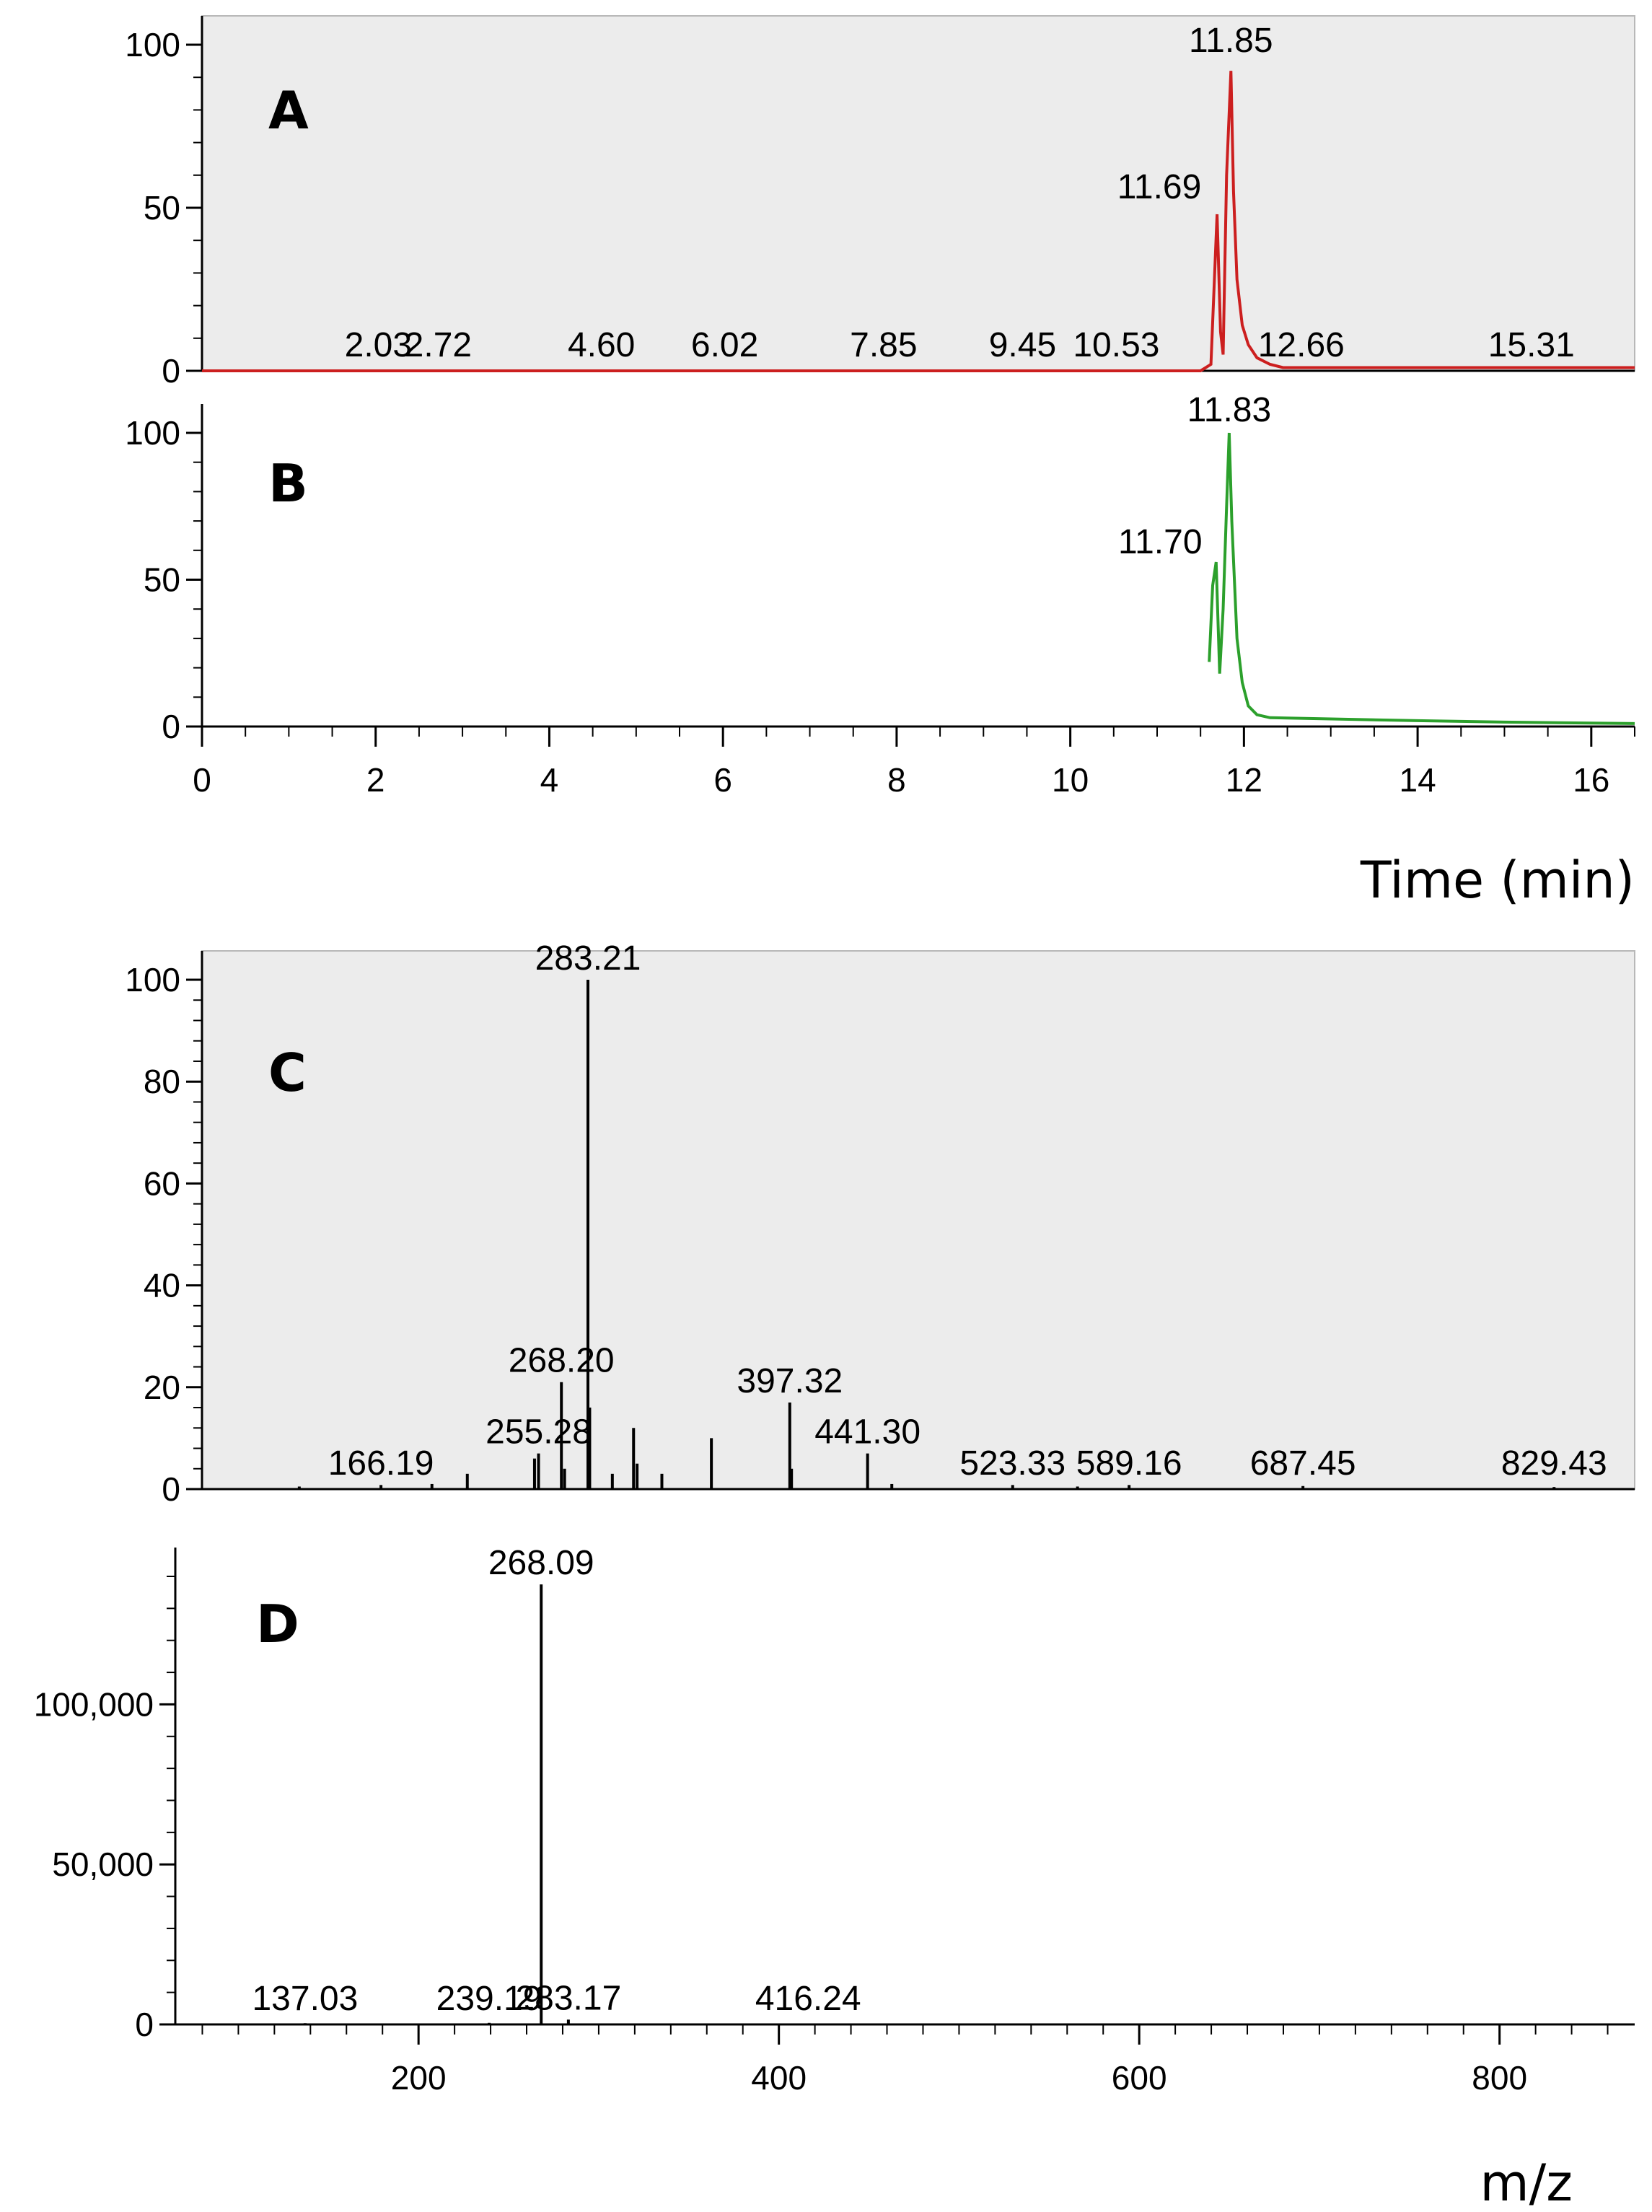 Image resolution: width=1652 pixels, height=2212 pixels. Describe the element at coordinates (94, 1704) in the screenshot. I see `y-tick-label: 100,000` at that location.